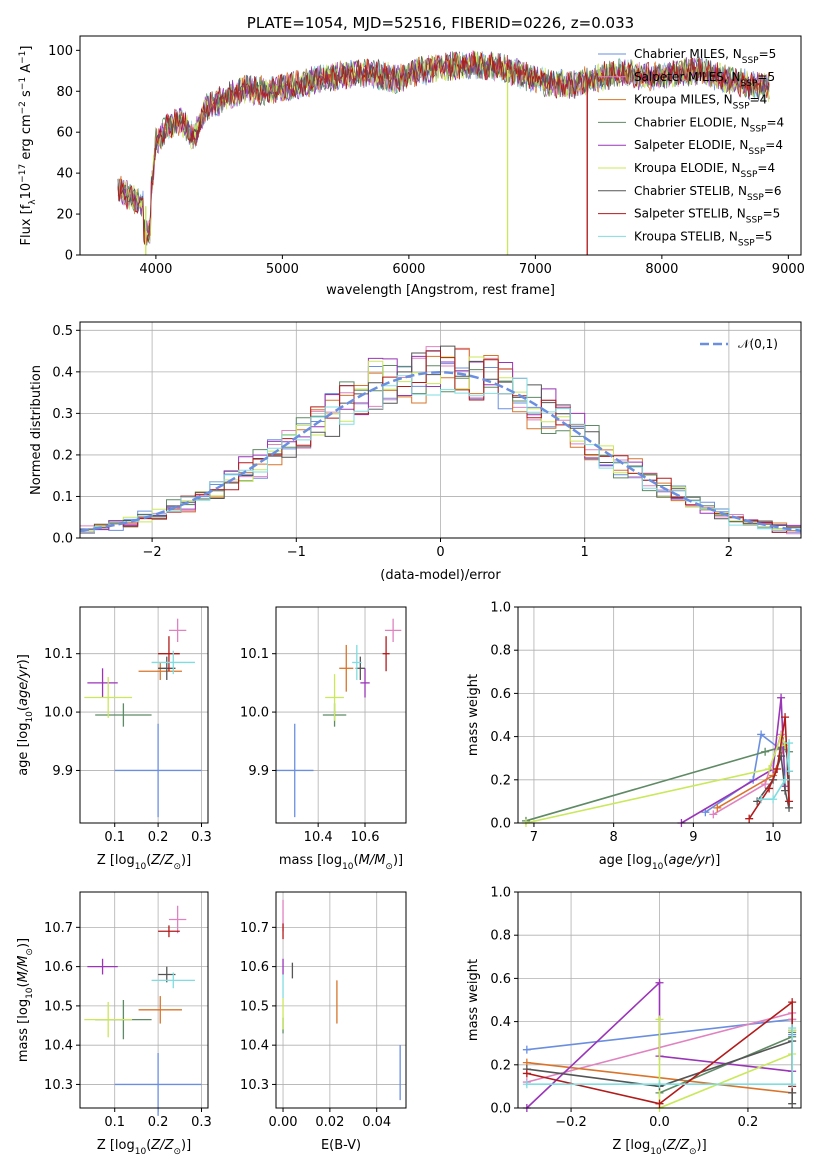 This screenshot has height=1170, width=819. Describe the element at coordinates (28, 146) in the screenshot. I see `y-axis-label: Flux [fλ10−17 erg cm−2 s−1 A−1]` at that location.